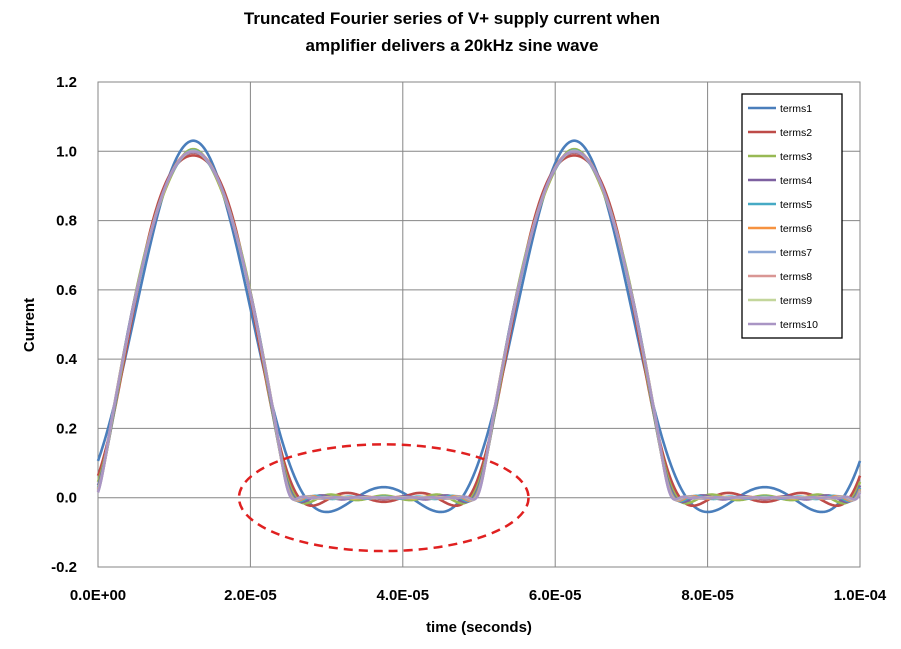 The image size is (901, 649). I want to click on x-axis-title: time (seconds), so click(479, 627).